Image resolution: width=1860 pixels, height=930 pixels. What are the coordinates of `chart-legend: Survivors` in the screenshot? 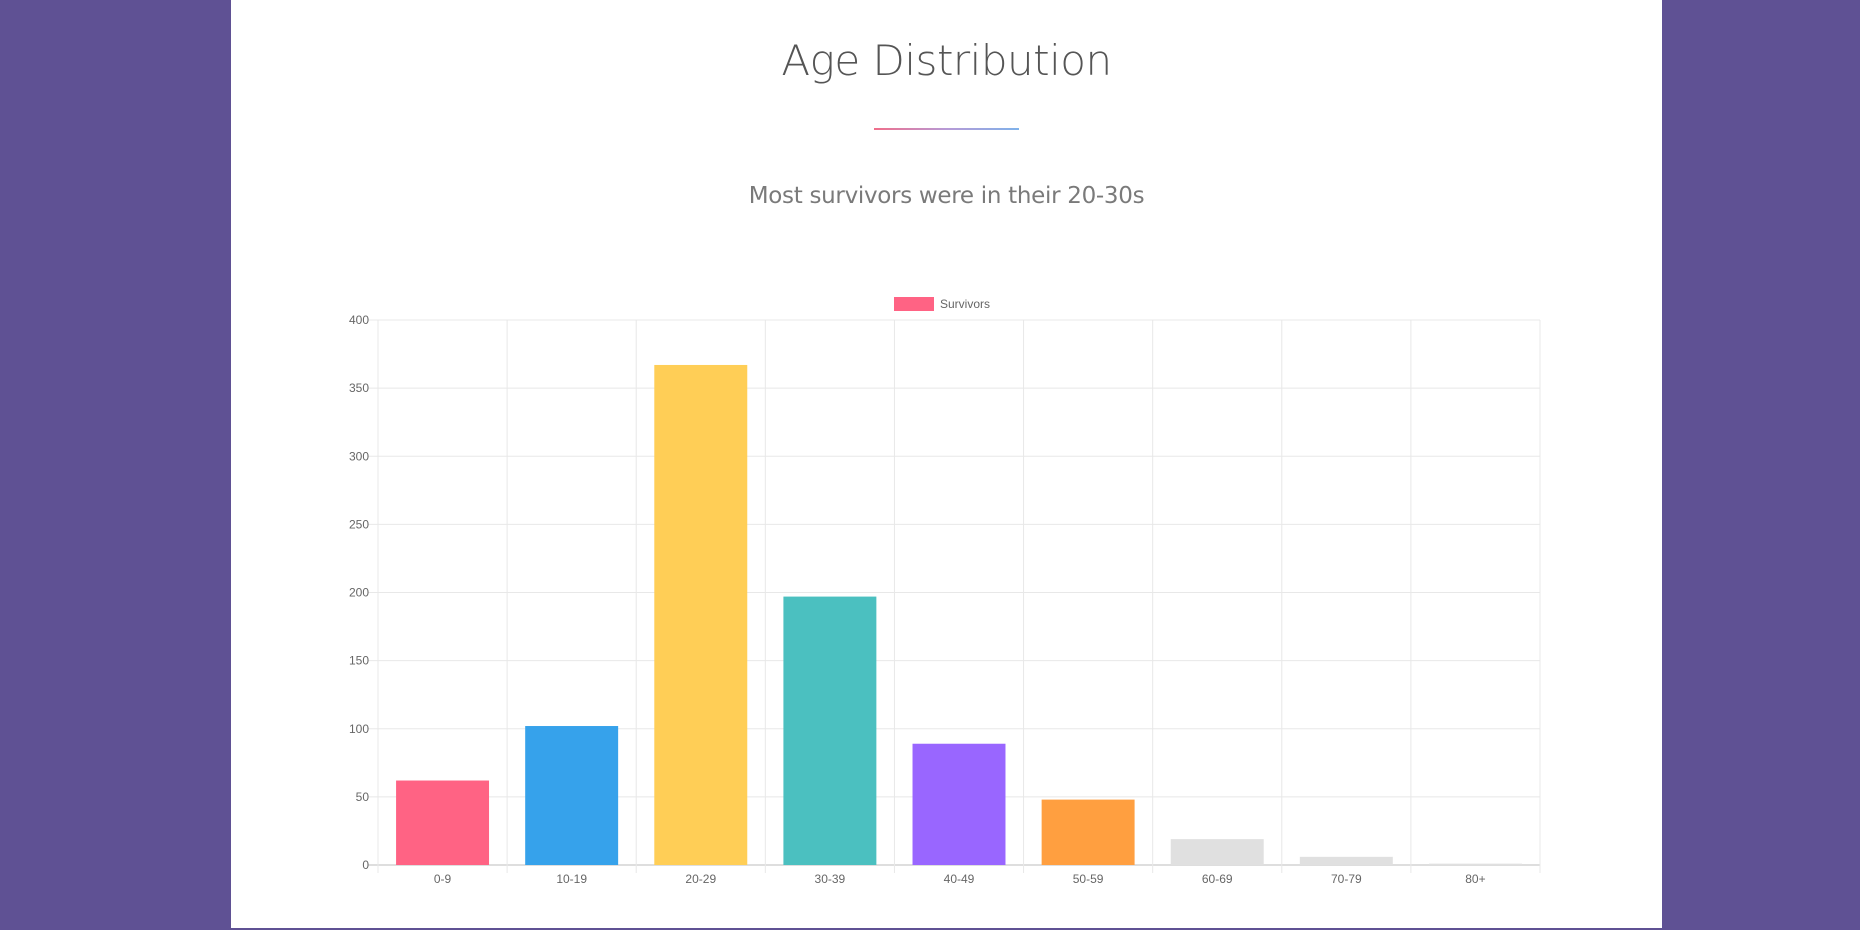 It's located at (942, 304).